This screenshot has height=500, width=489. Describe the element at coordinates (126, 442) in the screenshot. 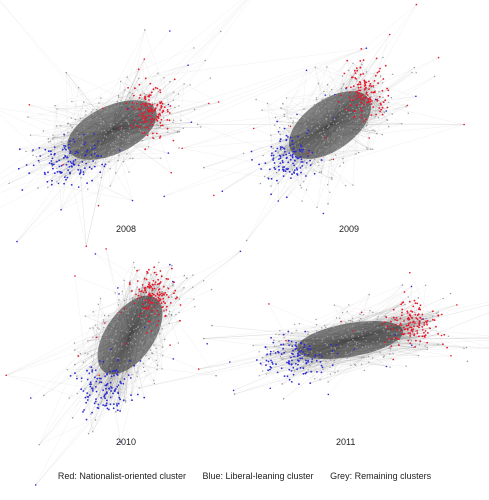

I see `year-label-2010: 2010` at that location.